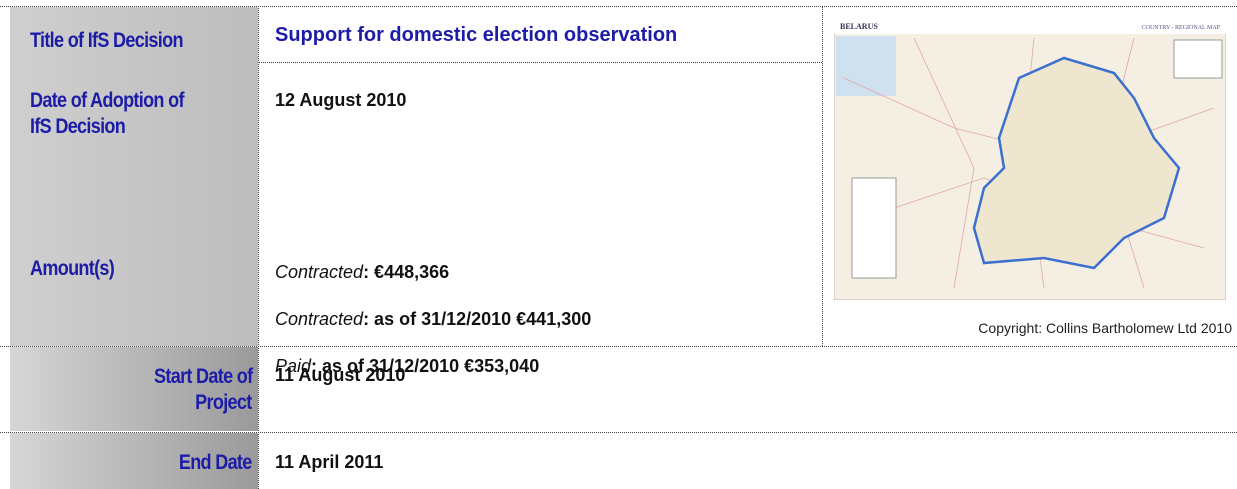  I want to click on label: Amount(s), so click(72, 268).